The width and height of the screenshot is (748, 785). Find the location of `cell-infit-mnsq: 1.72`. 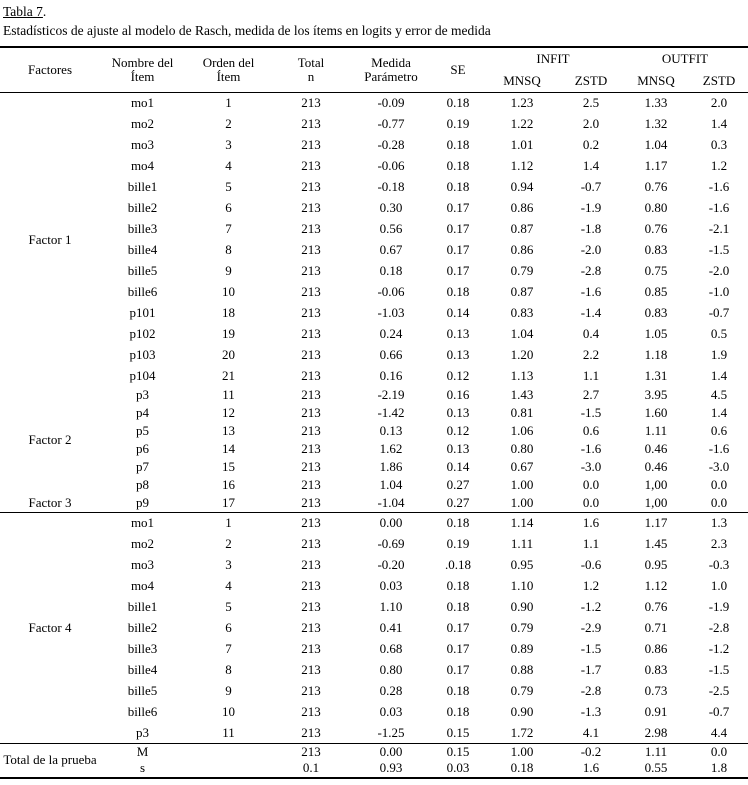

cell-infit-mnsq: 1.72 is located at coordinates (522, 732).